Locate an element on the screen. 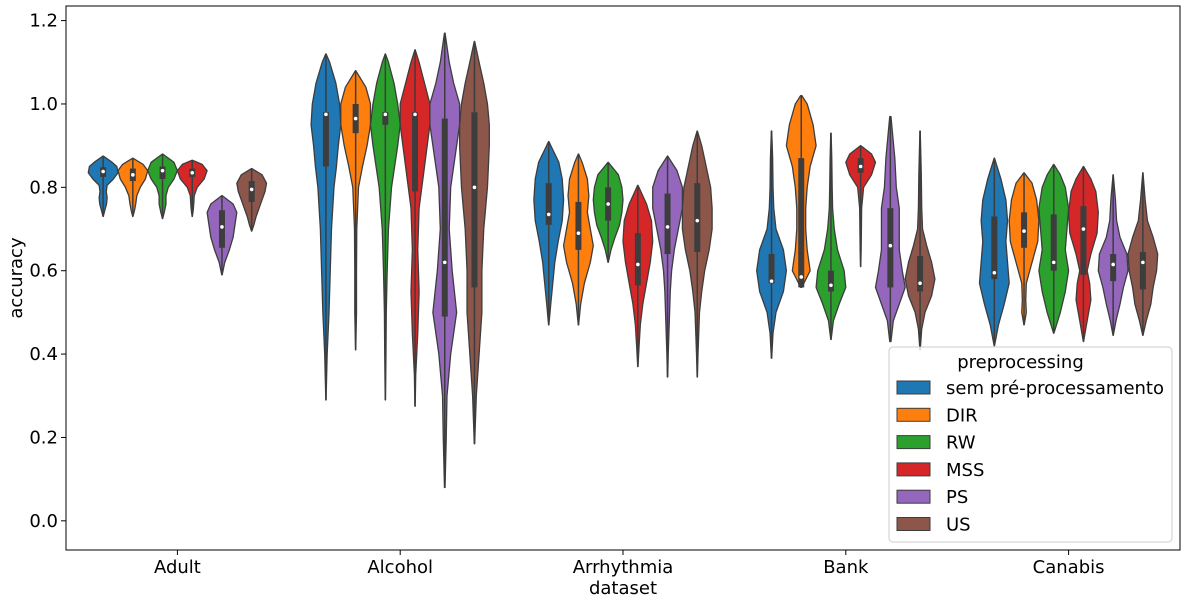 The image size is (1188, 605). x-axis-label: dataset is located at coordinates (623, 588).